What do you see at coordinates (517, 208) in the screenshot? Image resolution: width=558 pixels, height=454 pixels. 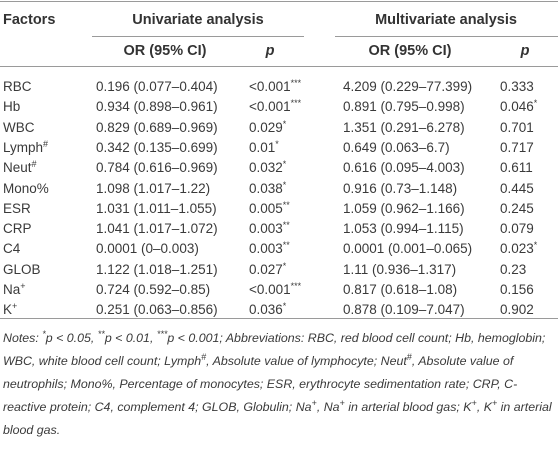 I see `table-cell: 0.245` at bounding box center [517, 208].